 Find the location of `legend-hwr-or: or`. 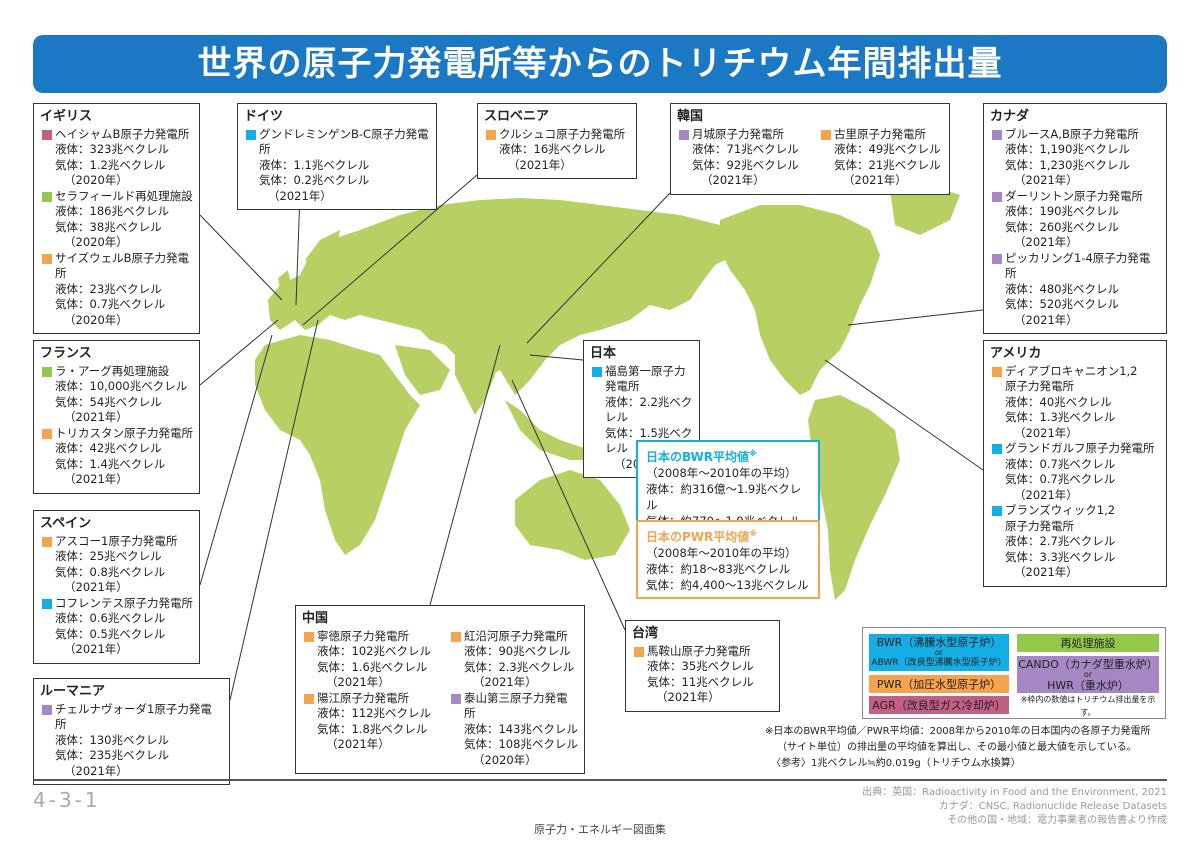

legend-hwr-or: or is located at coordinates (1088, 674).